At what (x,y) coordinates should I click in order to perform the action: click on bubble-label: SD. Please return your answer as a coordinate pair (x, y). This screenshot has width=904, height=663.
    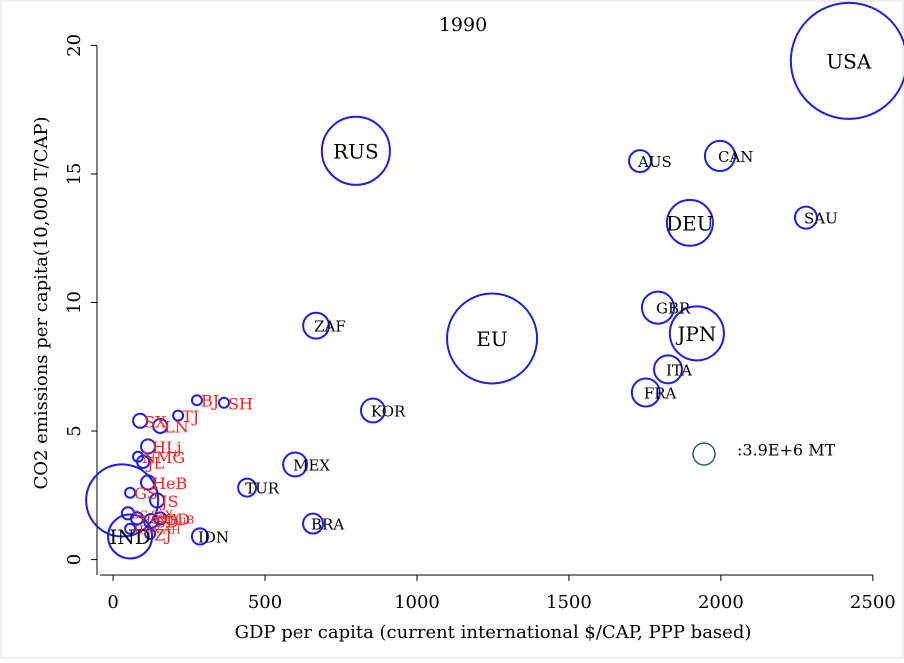
    Looking at the image, I should click on (167, 522).